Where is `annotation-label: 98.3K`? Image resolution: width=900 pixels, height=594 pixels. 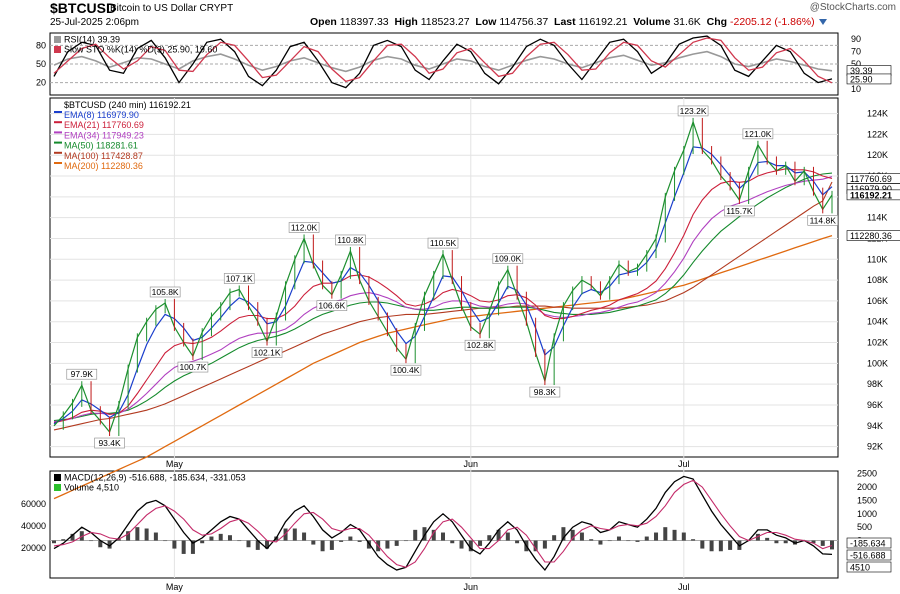 annotation-label: 98.3K is located at coordinates (545, 392).